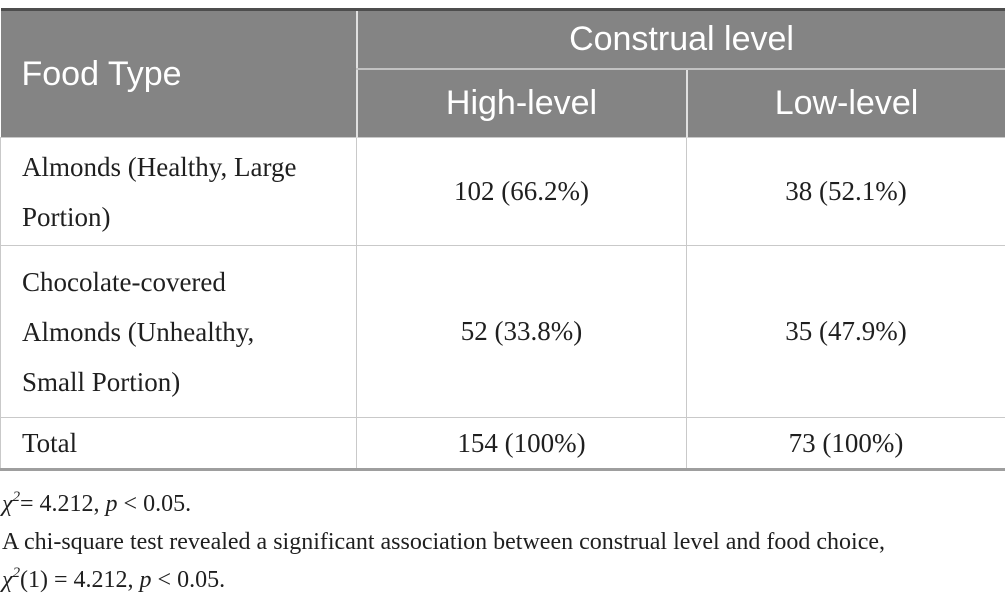 The width and height of the screenshot is (1005, 603). I want to click on construal-level-header-cell: Construal level, so click(680, 39).